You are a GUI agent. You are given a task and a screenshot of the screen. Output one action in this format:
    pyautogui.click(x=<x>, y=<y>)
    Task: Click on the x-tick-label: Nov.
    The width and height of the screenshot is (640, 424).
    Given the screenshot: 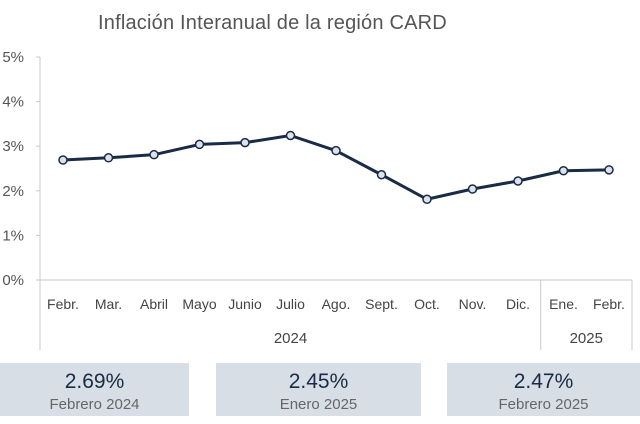 What is the action you would take?
    pyautogui.click(x=473, y=304)
    